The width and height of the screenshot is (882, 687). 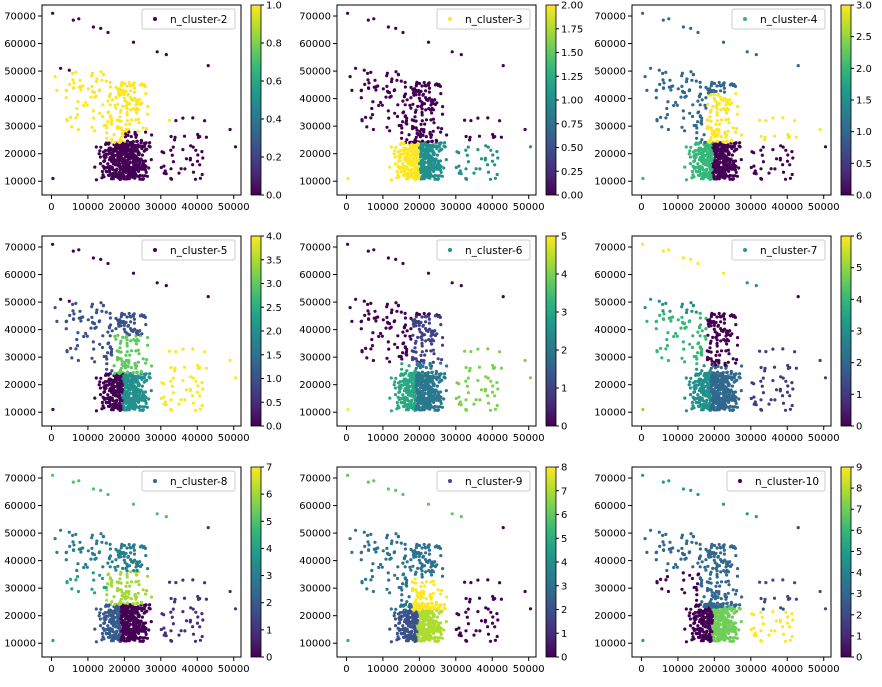 What do you see at coordinates (20, 99) in the screenshot?
I see `y-tick-label: 40000` at bounding box center [20, 99].